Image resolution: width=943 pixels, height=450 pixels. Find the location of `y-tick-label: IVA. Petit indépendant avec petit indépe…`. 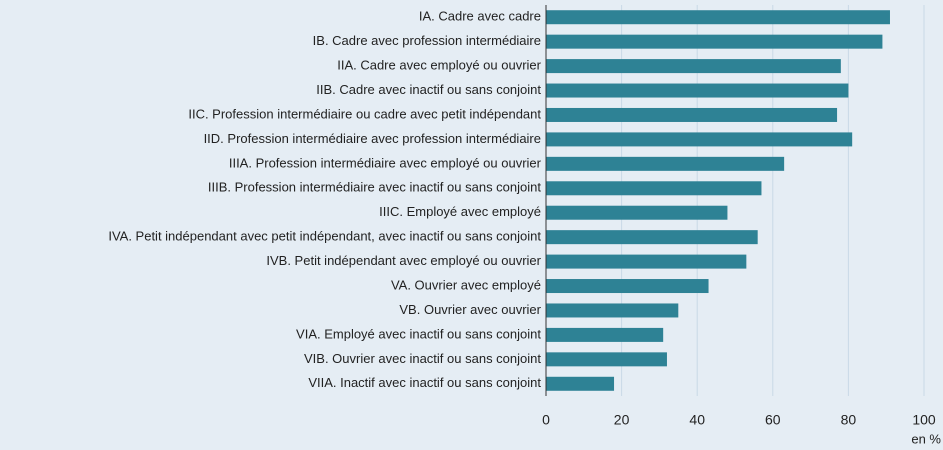

y-tick-label: IVA. Petit indépendant avec petit indépe… is located at coordinates (324, 236).